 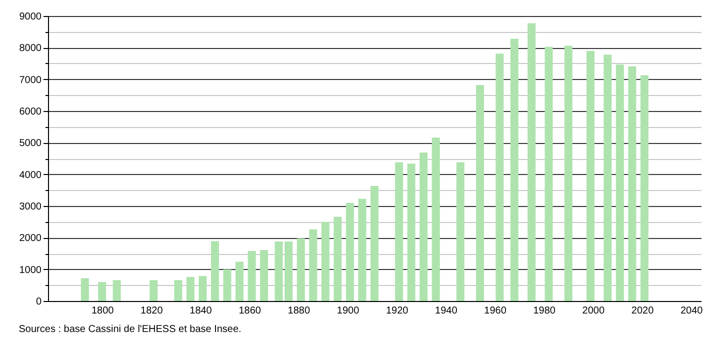 I want to click on x-tick-label: 1980, so click(x=544, y=311).